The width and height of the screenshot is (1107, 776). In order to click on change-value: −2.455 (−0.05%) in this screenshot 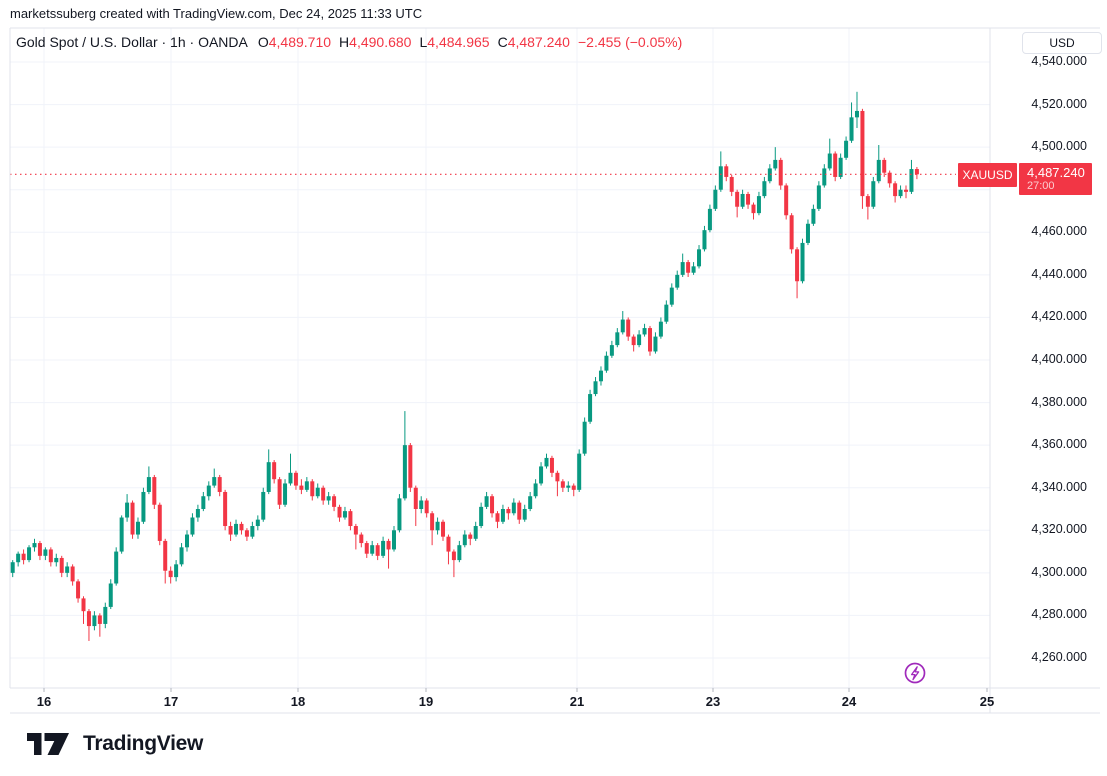, I will do `click(630, 42)`.